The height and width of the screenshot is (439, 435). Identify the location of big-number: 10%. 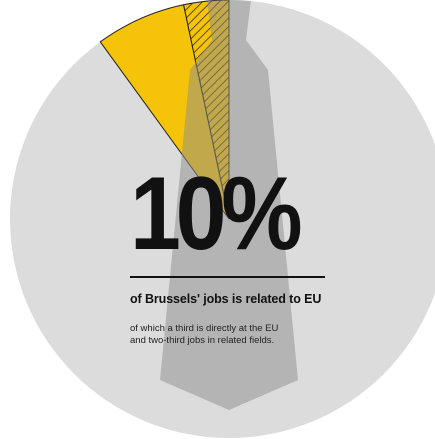
(216, 214).